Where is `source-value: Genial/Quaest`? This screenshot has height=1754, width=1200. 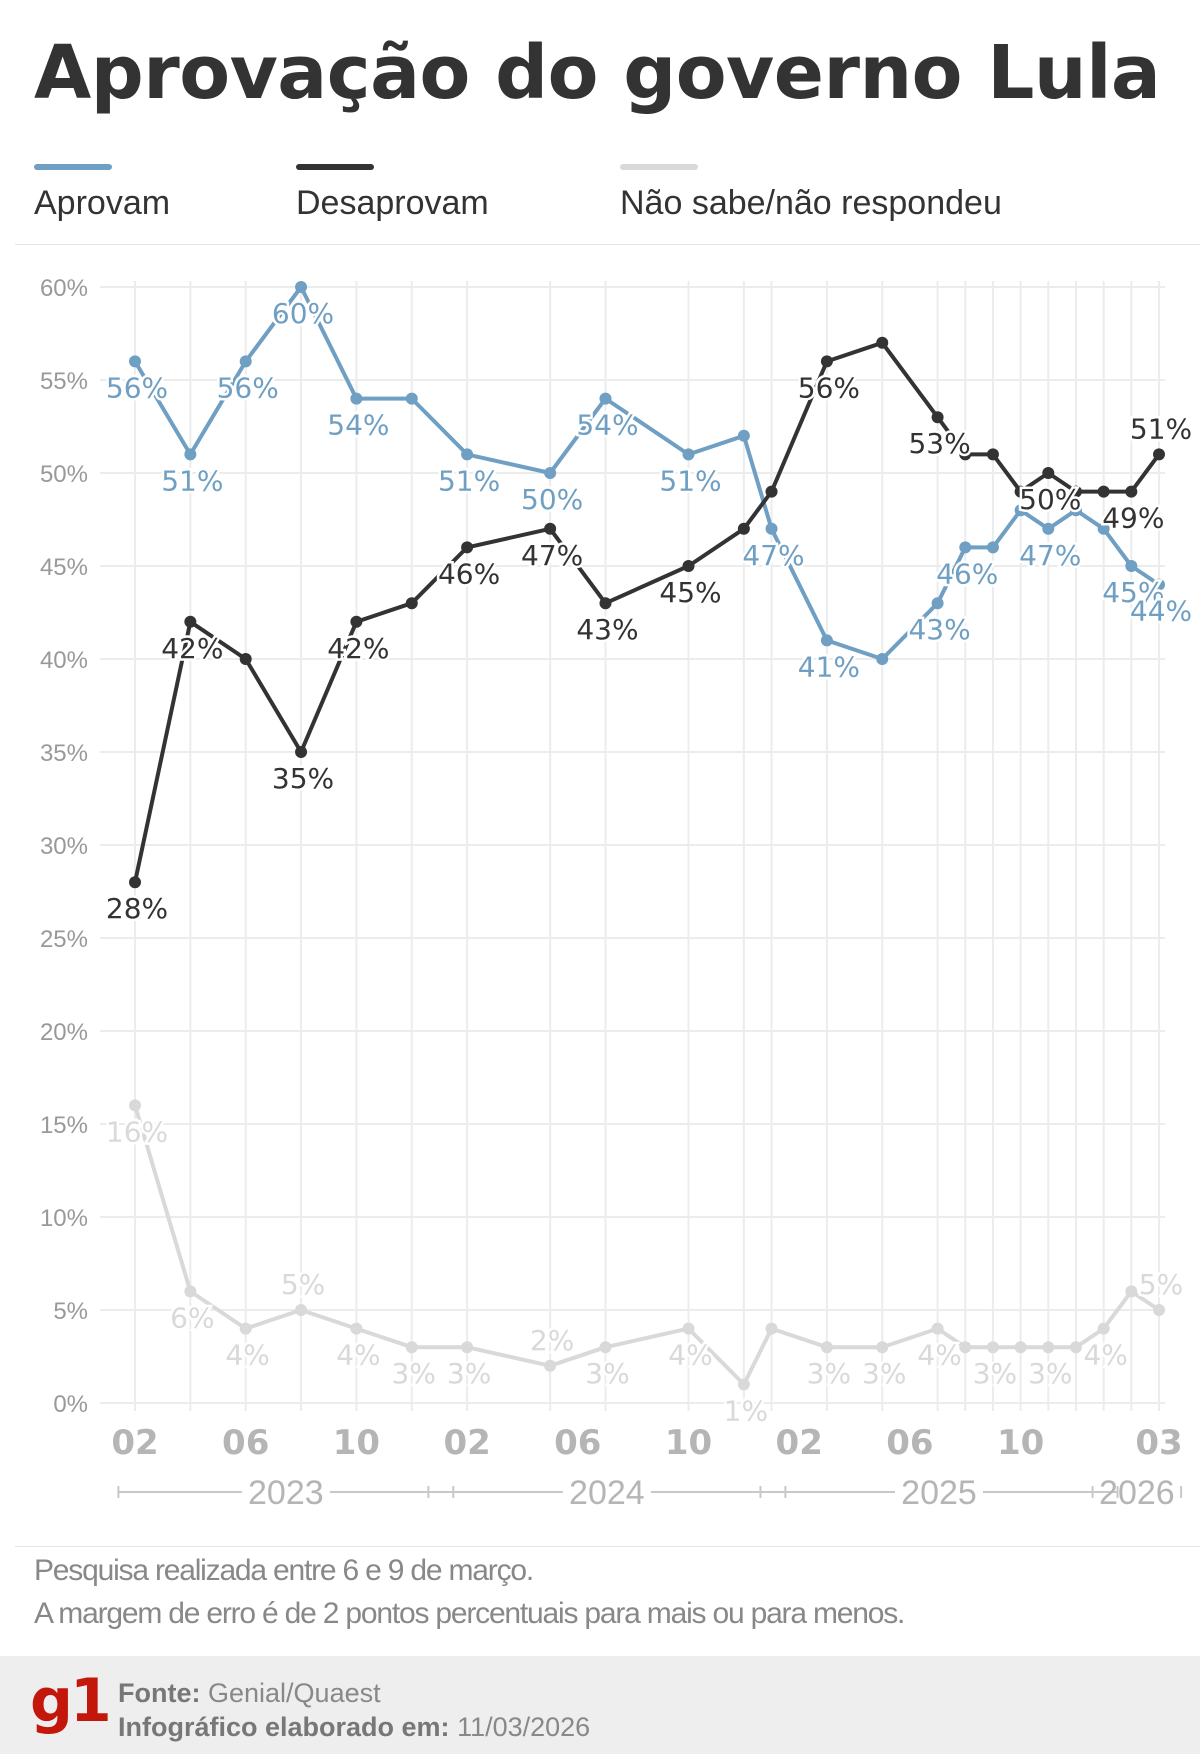
source-value: Genial/Quaest is located at coordinates (294, 1693).